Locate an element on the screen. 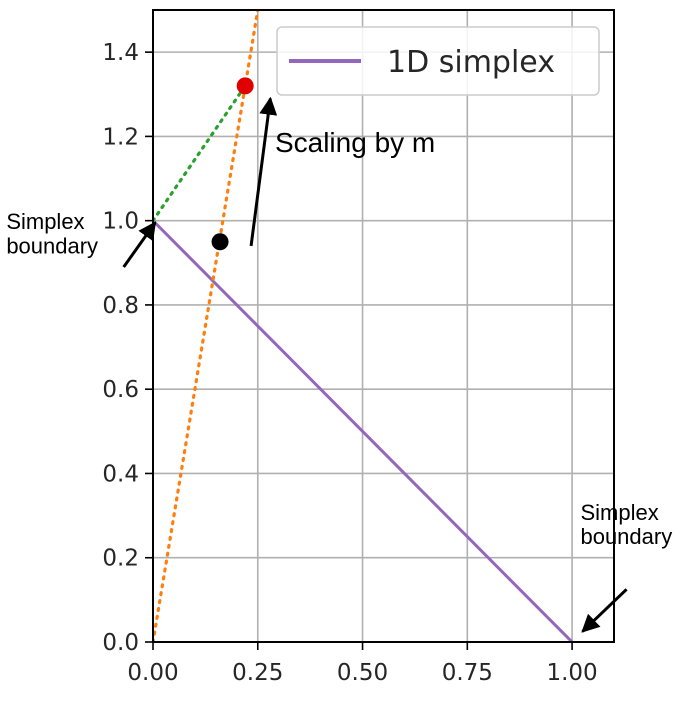 Image resolution: width=692 pixels, height=701 pixels. y-tick-label: 0.4 is located at coordinates (120, 474).